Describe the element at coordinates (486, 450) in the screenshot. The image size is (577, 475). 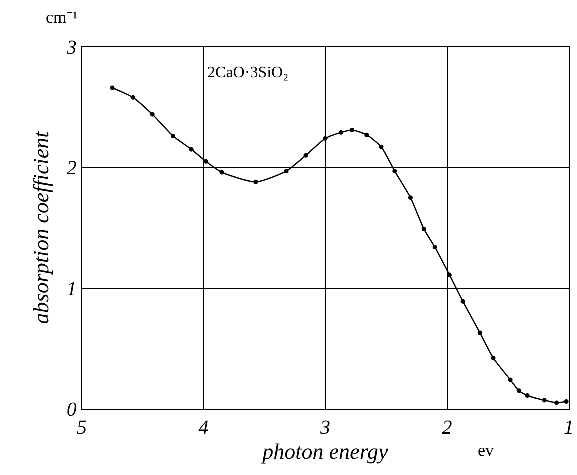
I see `text: ev` at that location.